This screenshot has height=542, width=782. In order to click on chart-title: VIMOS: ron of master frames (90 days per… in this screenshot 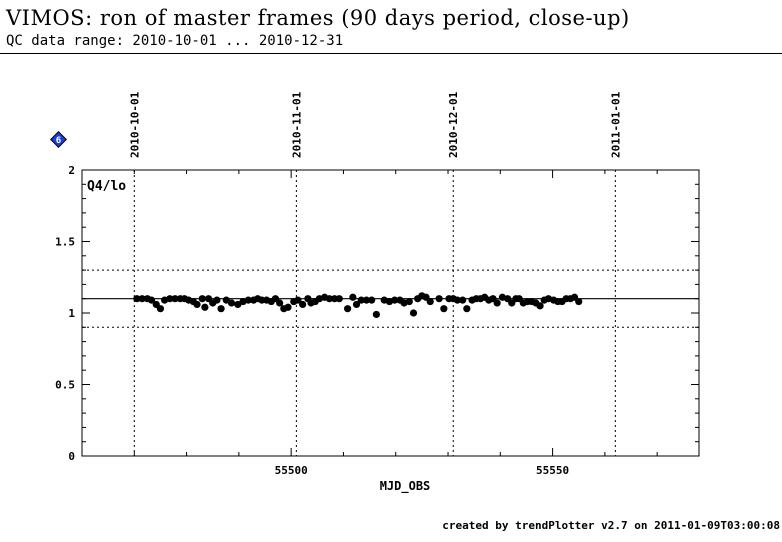, I will do `click(318, 18)`.